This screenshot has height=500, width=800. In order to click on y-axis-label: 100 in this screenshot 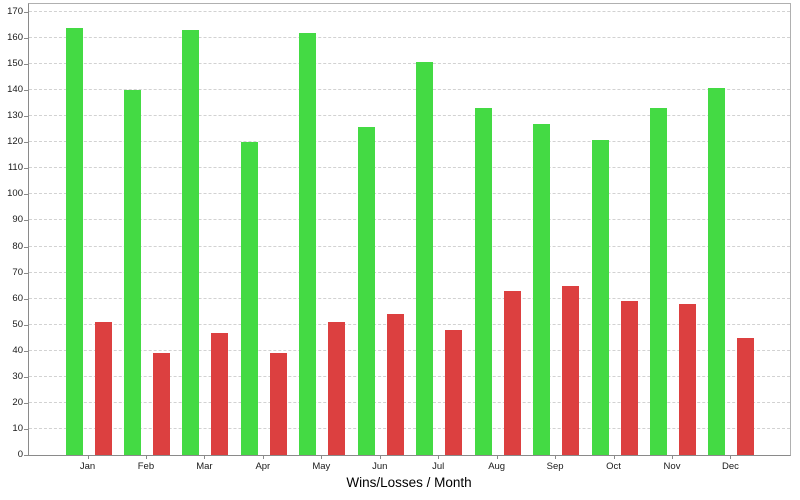, I will do `click(15, 194)`.